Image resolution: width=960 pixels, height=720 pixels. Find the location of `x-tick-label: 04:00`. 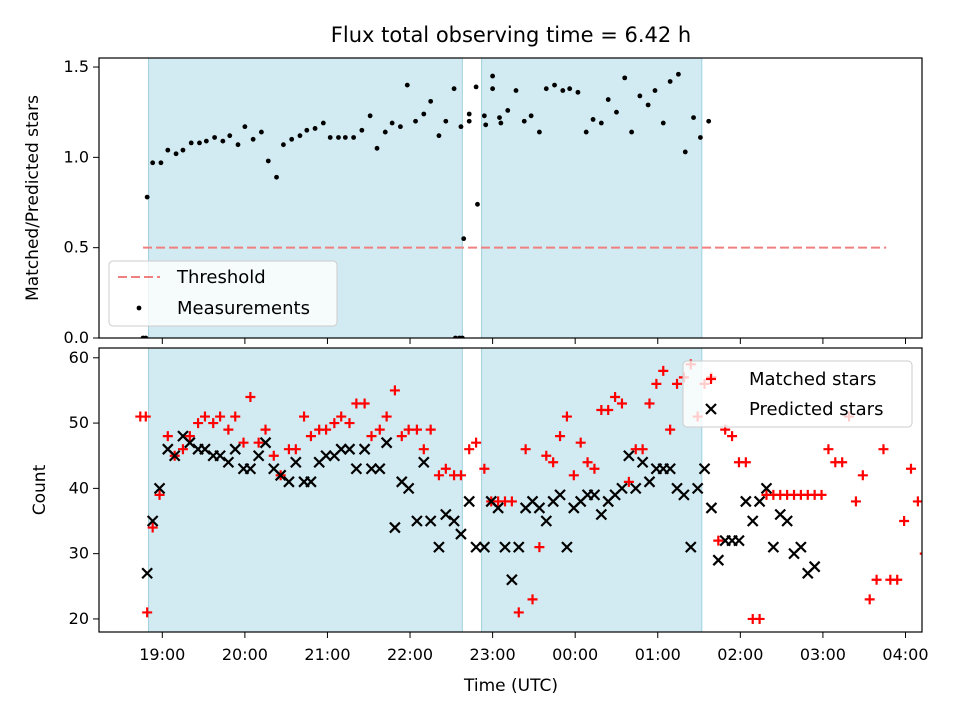

x-tick-label: 04:00 is located at coordinates (905, 654).